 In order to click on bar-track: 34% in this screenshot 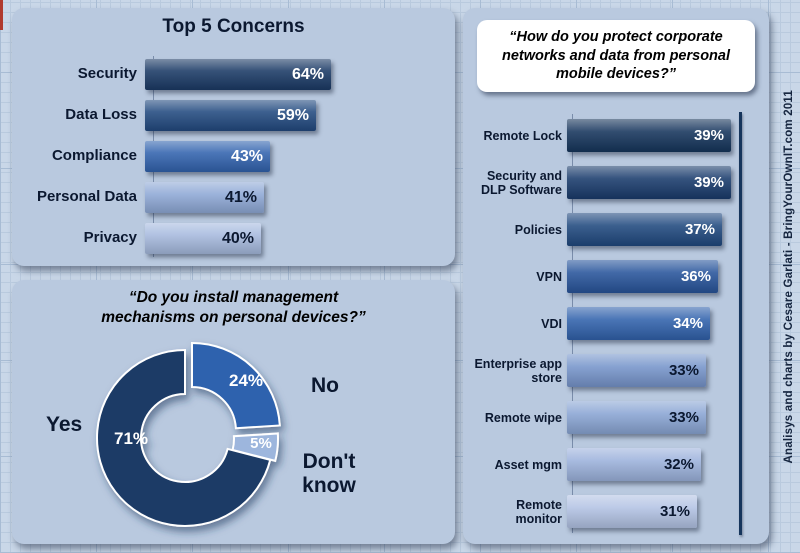, I will do `click(665, 323)`.